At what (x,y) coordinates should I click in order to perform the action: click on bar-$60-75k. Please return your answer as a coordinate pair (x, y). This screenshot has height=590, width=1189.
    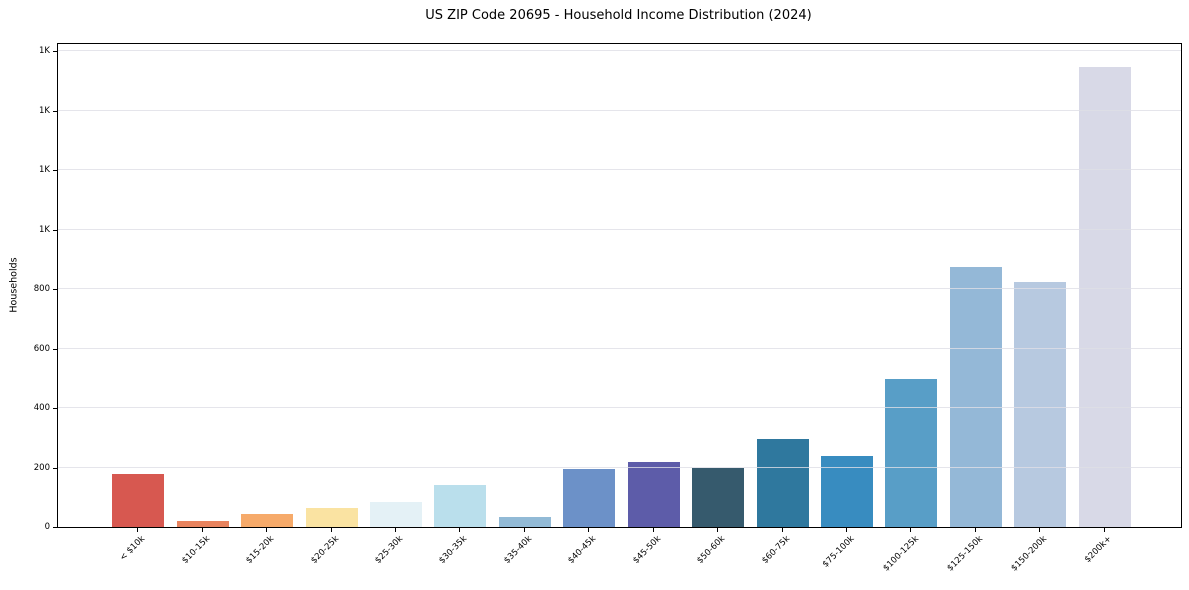
    Looking at the image, I should click on (782, 483).